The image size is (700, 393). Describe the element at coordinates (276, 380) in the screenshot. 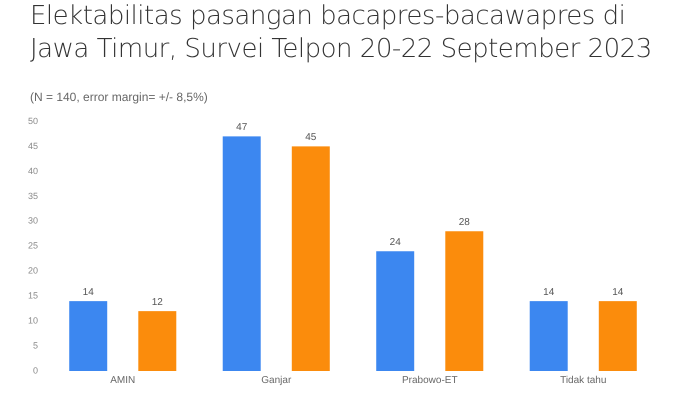

I see `x-tick-label: Ganjar` at that location.